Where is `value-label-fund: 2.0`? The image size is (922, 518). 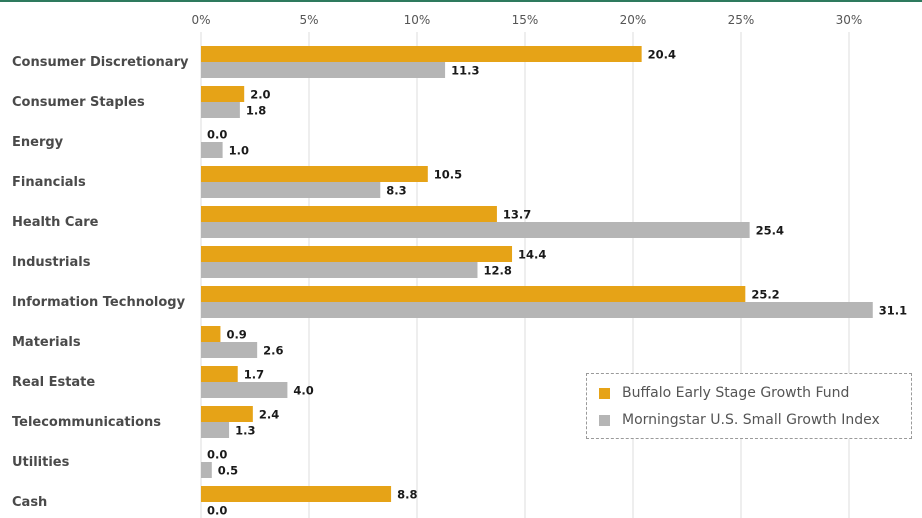
value-label-fund: 2.0 is located at coordinates (260, 95).